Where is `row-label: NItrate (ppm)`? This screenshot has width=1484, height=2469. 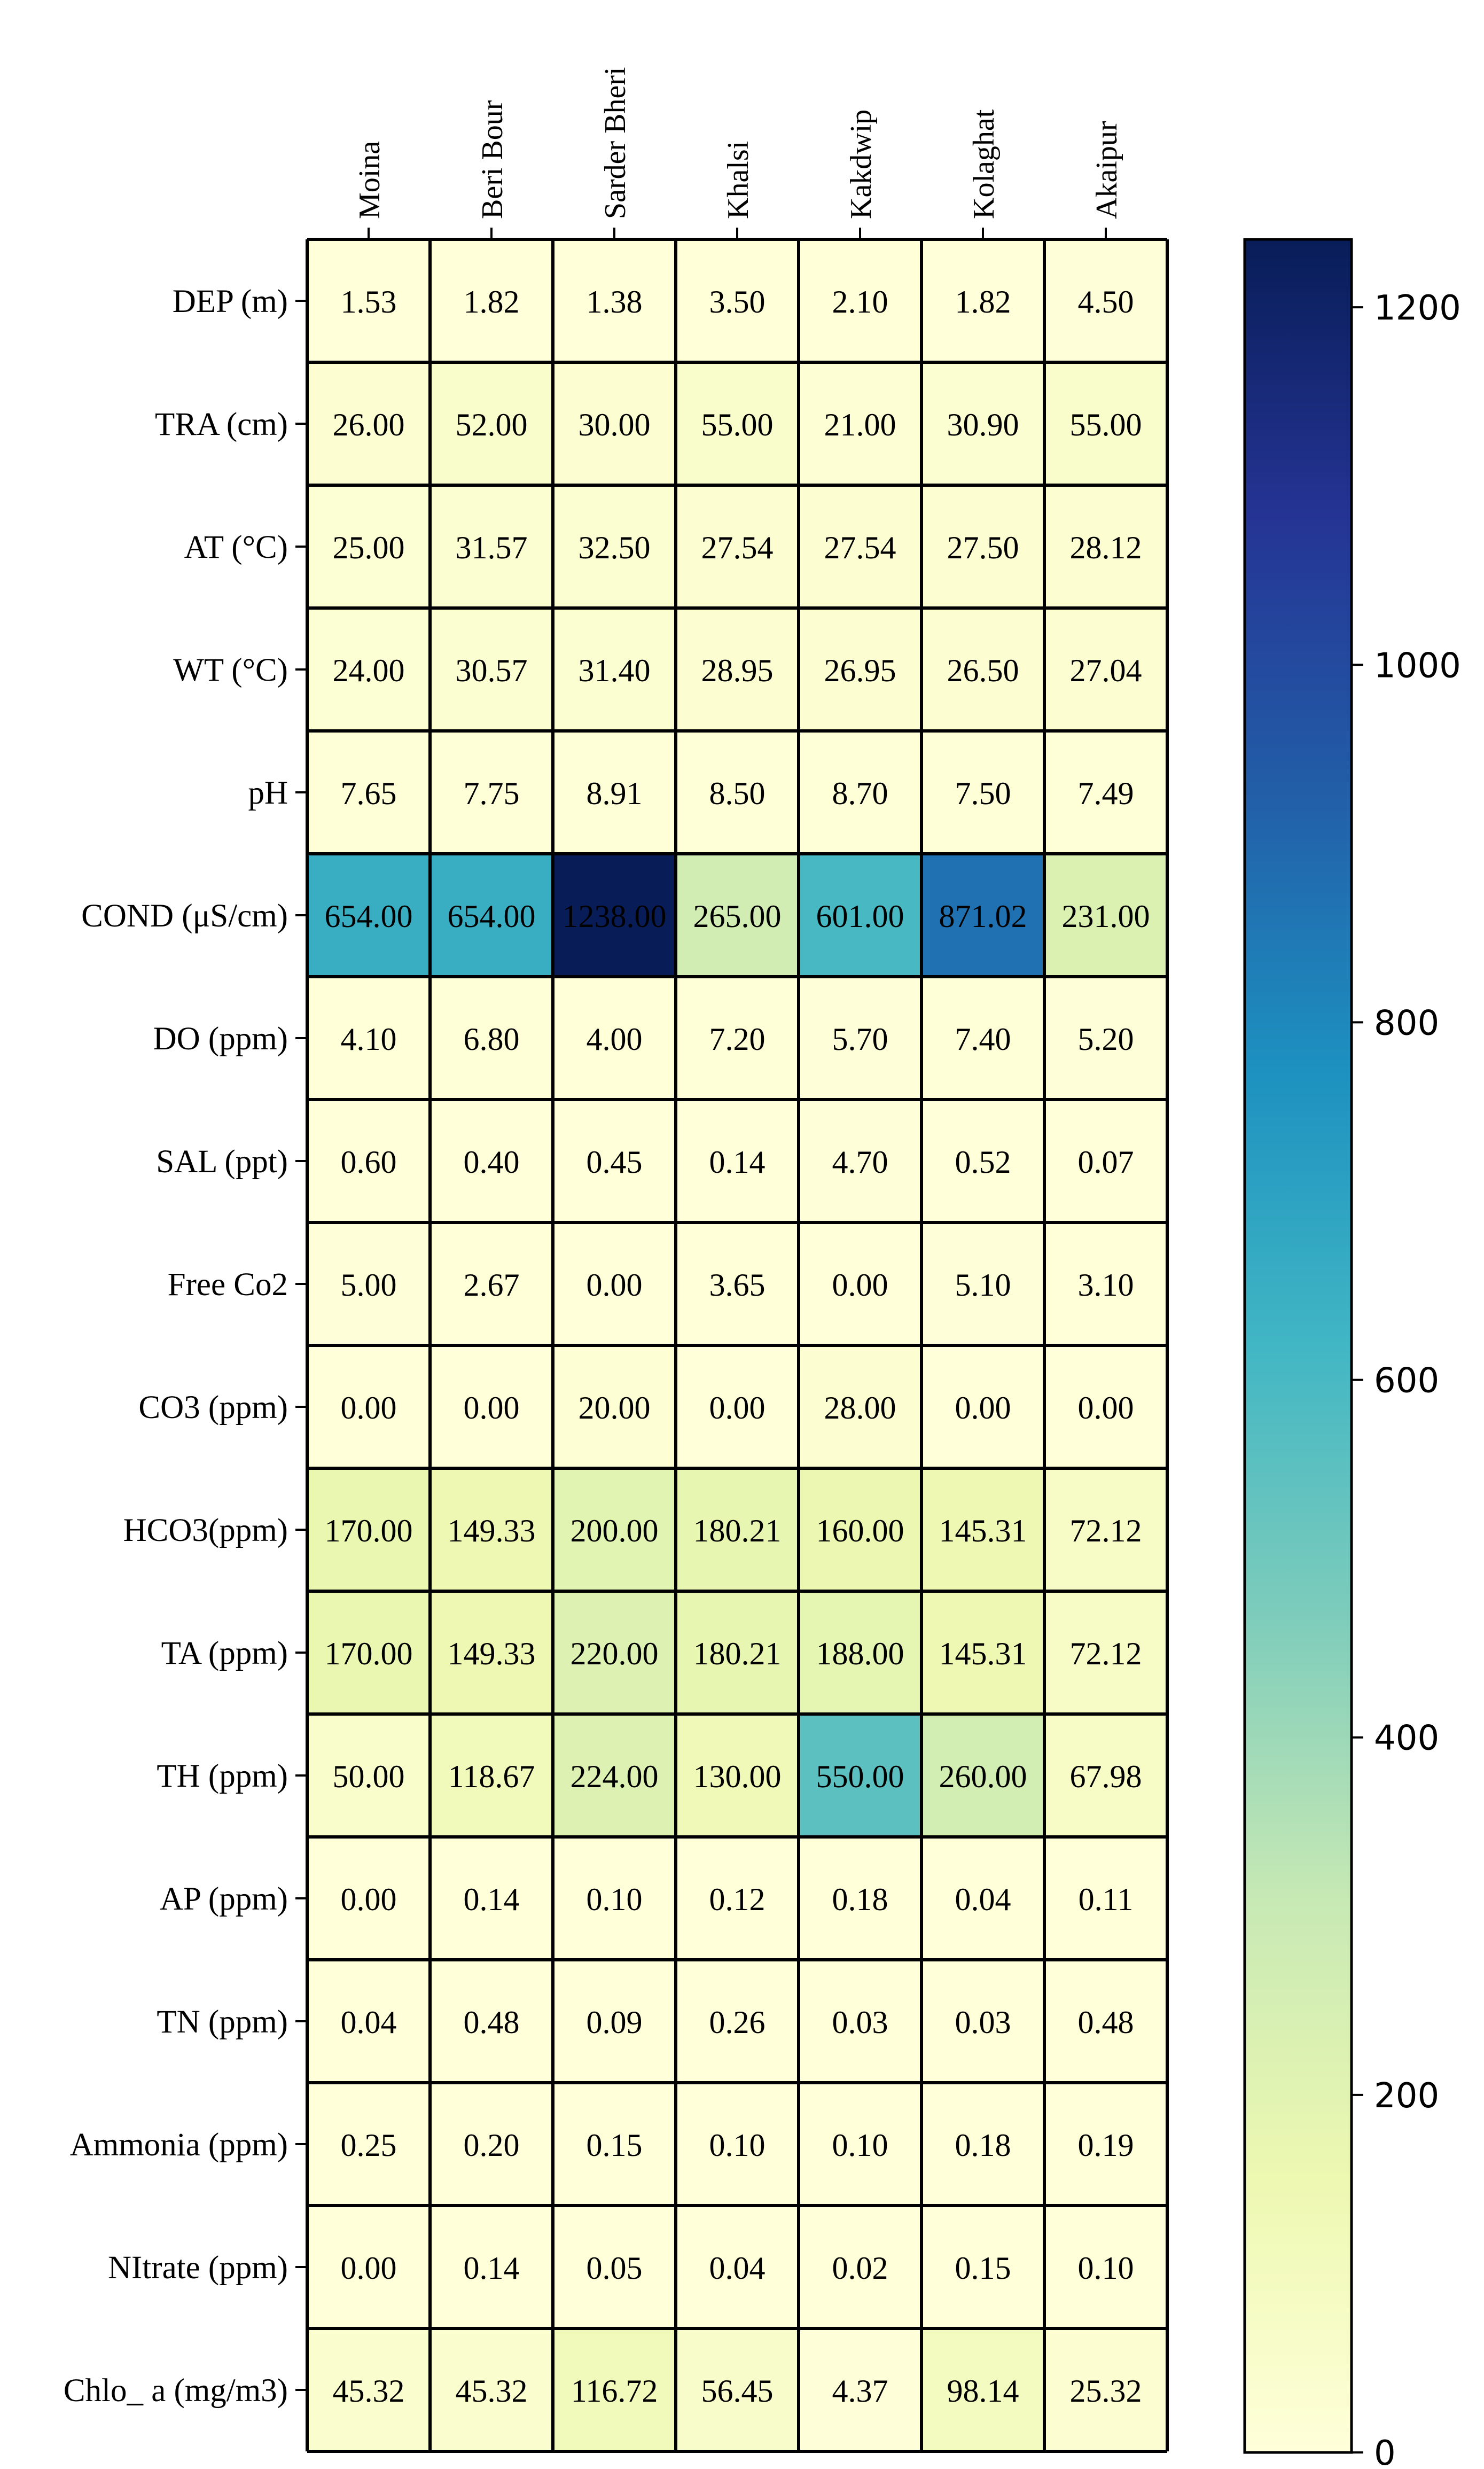 row-label: NItrate (ppm) is located at coordinates (198, 2268).